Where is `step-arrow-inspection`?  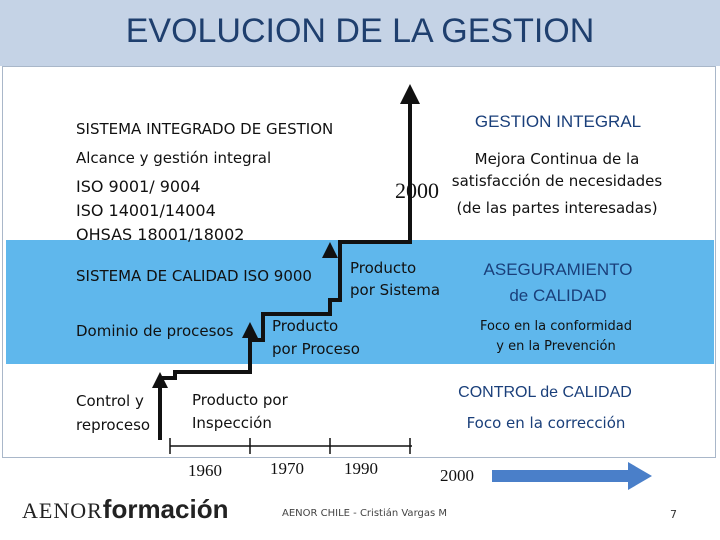 step-arrow-inspection is located at coordinates (160, 380).